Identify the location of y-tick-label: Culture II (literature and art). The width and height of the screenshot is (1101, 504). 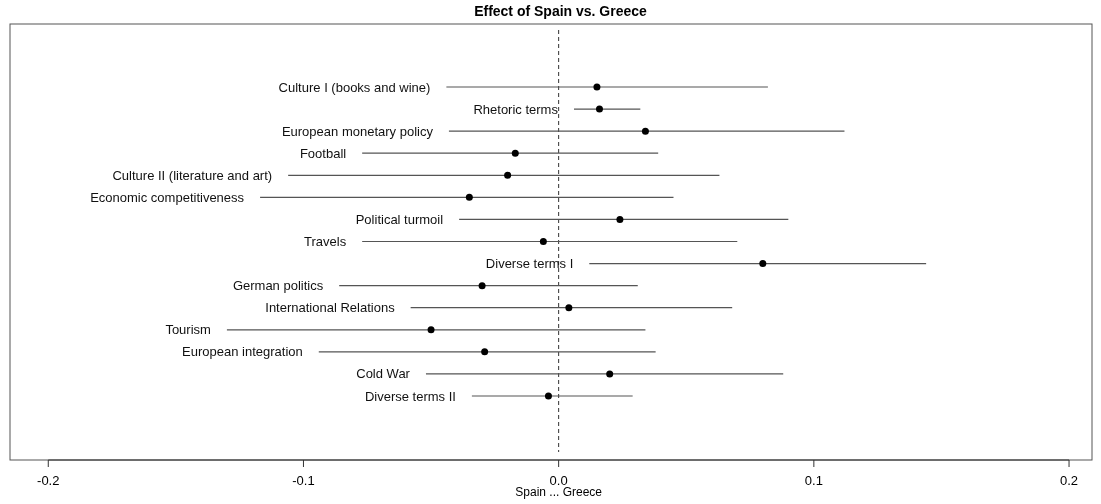
(192, 175).